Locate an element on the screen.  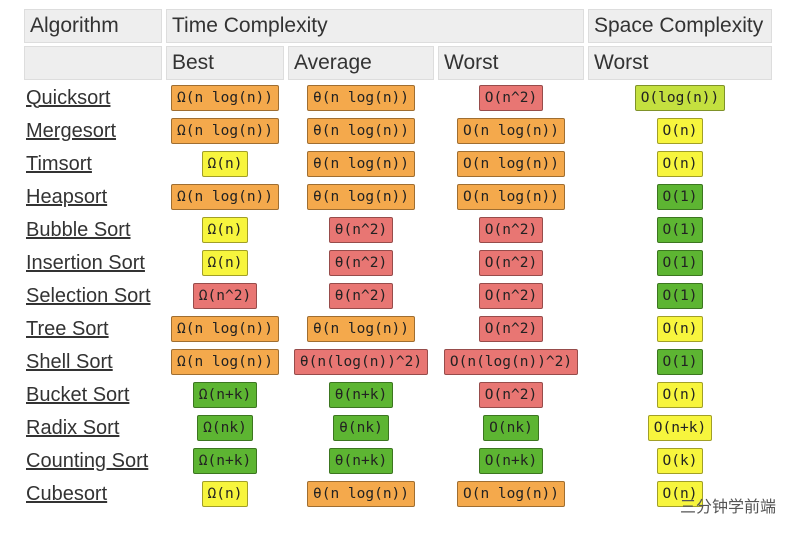
algorithm-cell: Heapsort is located at coordinates (93, 197).